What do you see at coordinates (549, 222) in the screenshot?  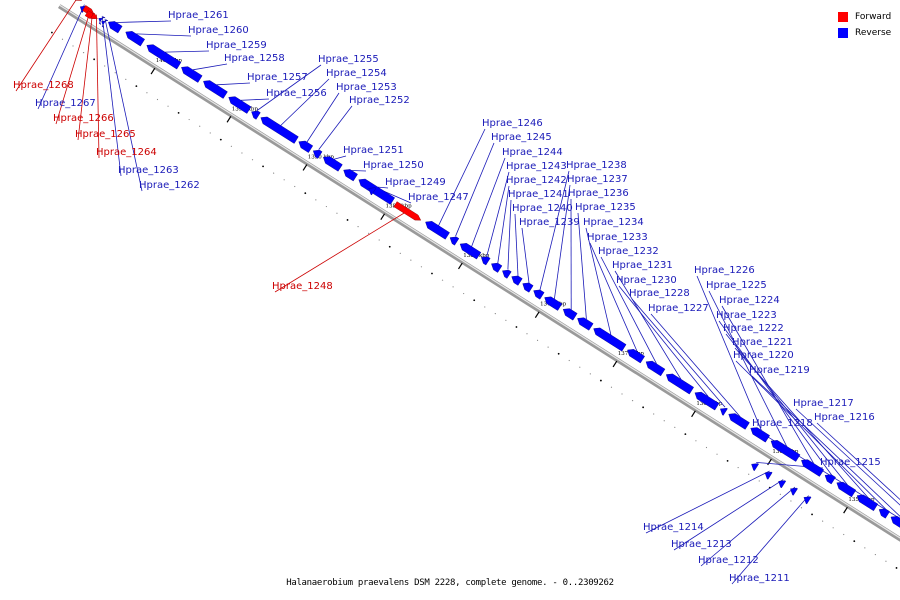 I see `gene-label: Hprae_1239` at bounding box center [549, 222].